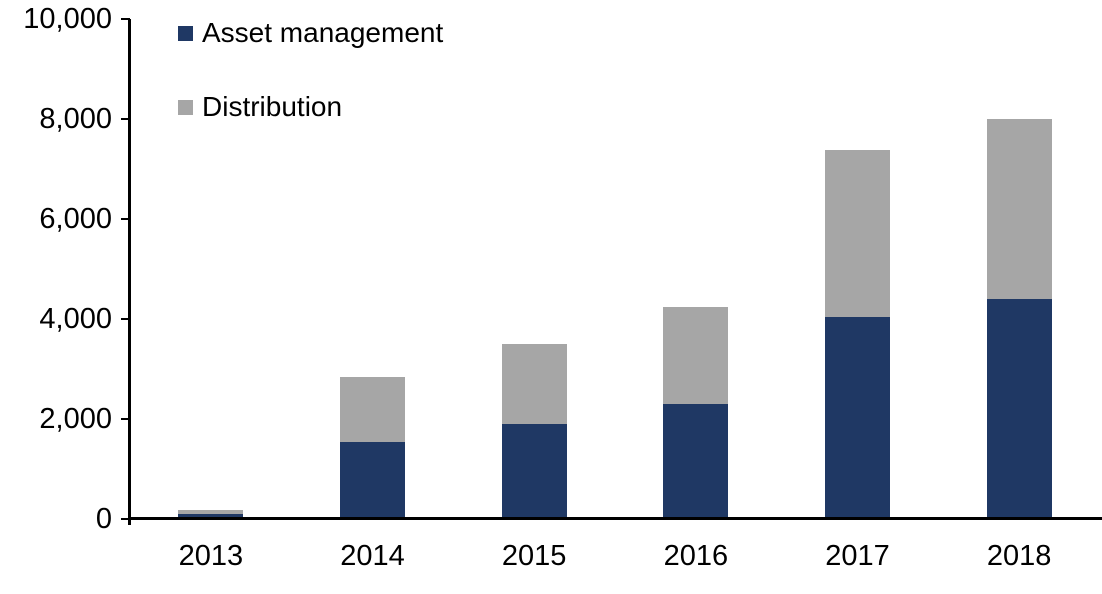  What do you see at coordinates (75, 219) in the screenshot?
I see `y-tick-label: 6,000` at bounding box center [75, 219].